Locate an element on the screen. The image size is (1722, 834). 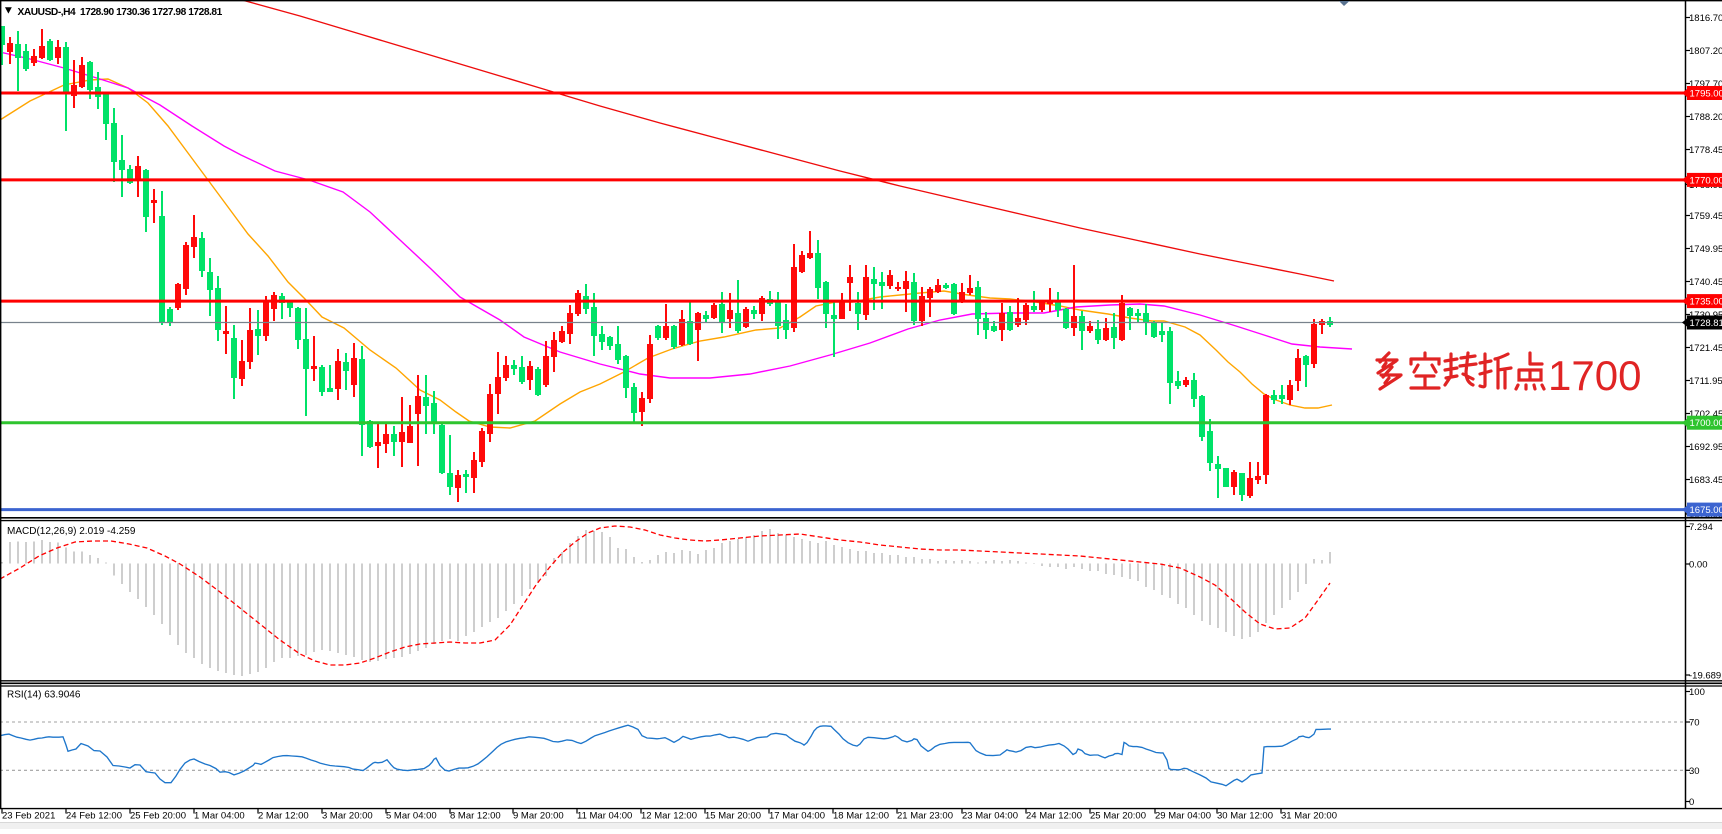
svg-text: 1700.00 is located at coordinates (1706, 423).